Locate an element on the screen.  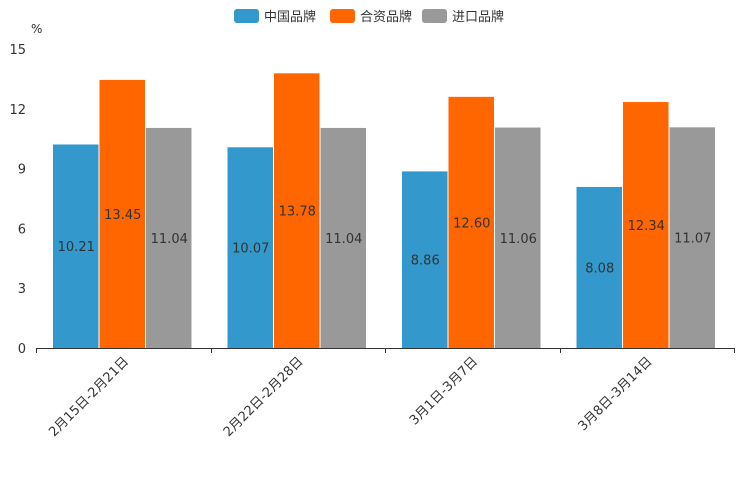
y-axis-unit-label: % is located at coordinates (36, 29).